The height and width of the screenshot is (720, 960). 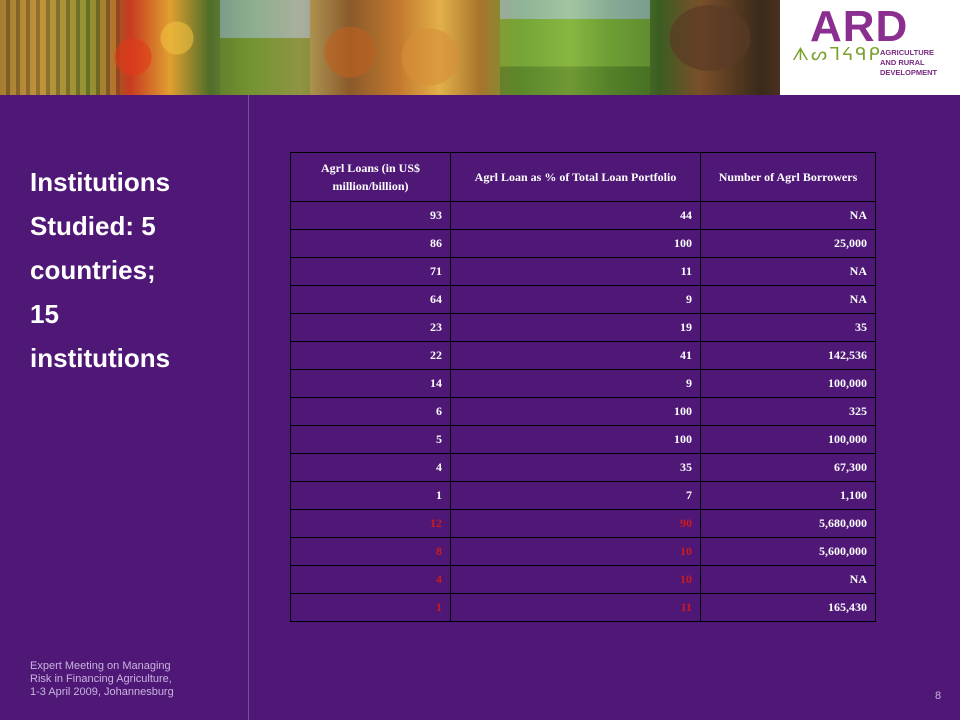 I want to click on table-row: 12 90 5,680,000, so click(x=583, y=523).